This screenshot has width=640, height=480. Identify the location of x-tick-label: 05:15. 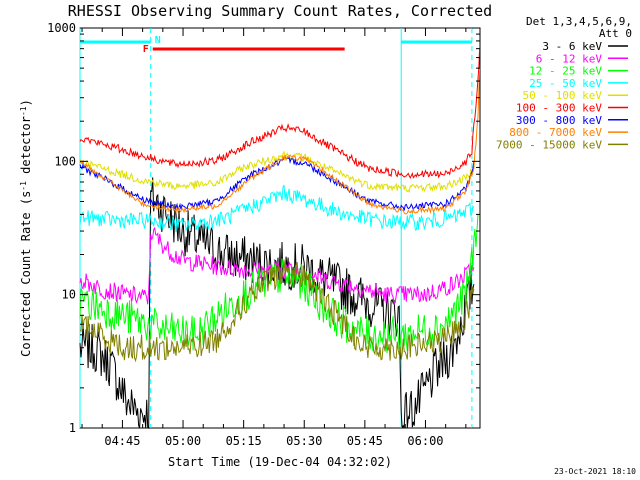
(244, 441).